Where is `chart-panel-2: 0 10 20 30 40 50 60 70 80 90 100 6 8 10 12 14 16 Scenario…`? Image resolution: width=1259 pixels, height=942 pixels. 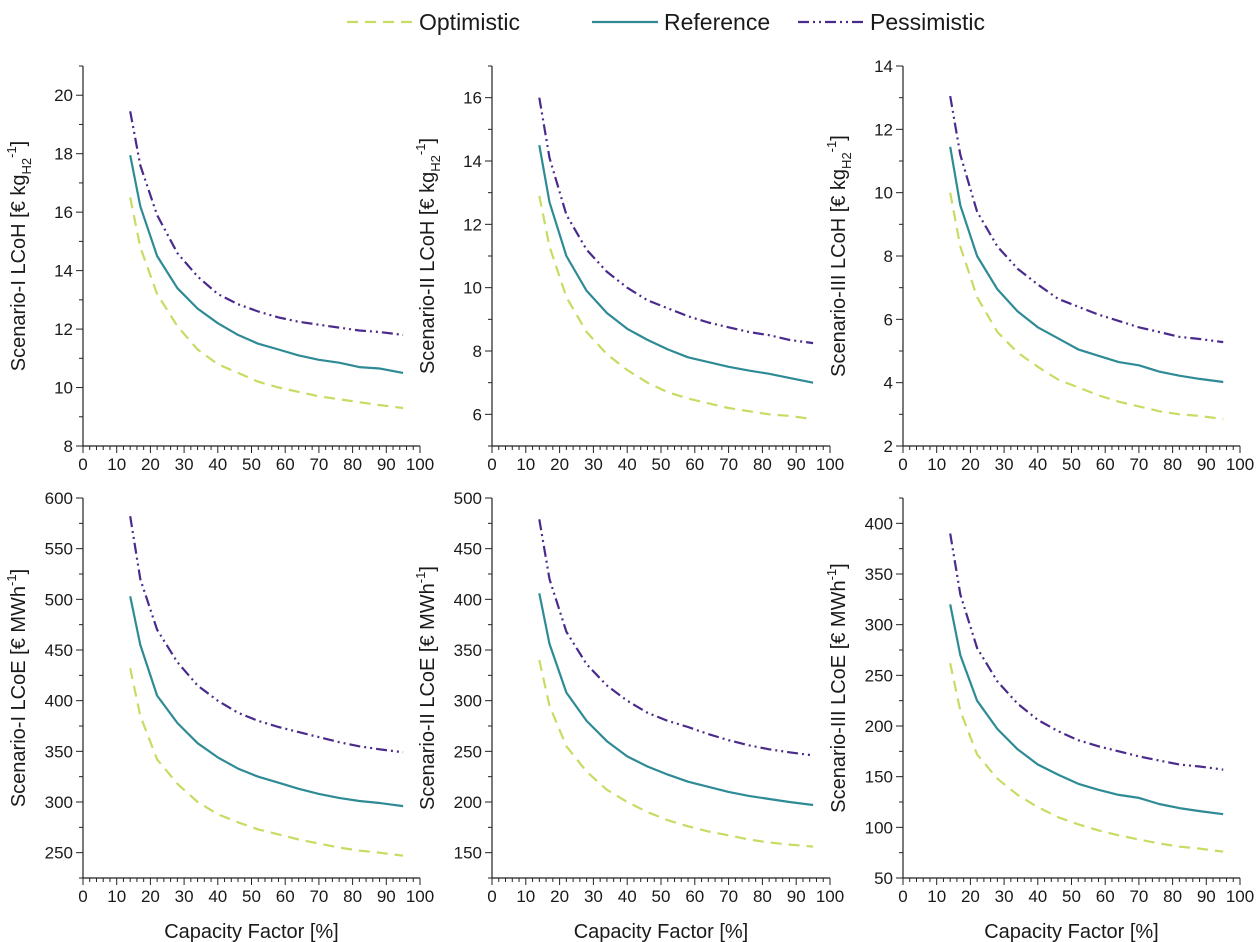 chart-panel-2: 0 10 20 30 40 50 60 70 80 90 100 6 8 10 12 14 16 Scenario… is located at coordinates (628, 269).